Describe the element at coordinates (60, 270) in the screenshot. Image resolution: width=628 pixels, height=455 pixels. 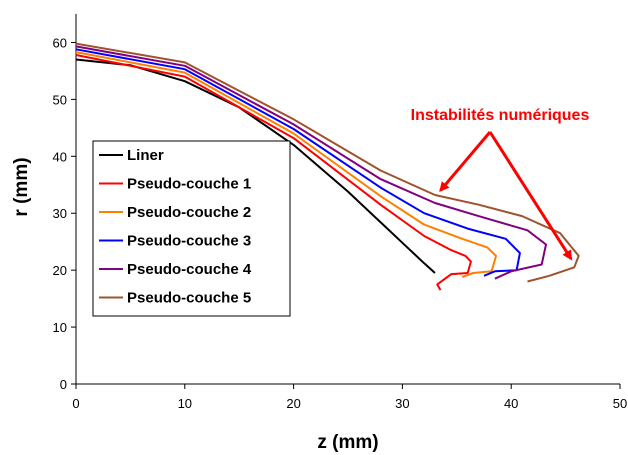
I see `y-tick-label: 20` at that location.